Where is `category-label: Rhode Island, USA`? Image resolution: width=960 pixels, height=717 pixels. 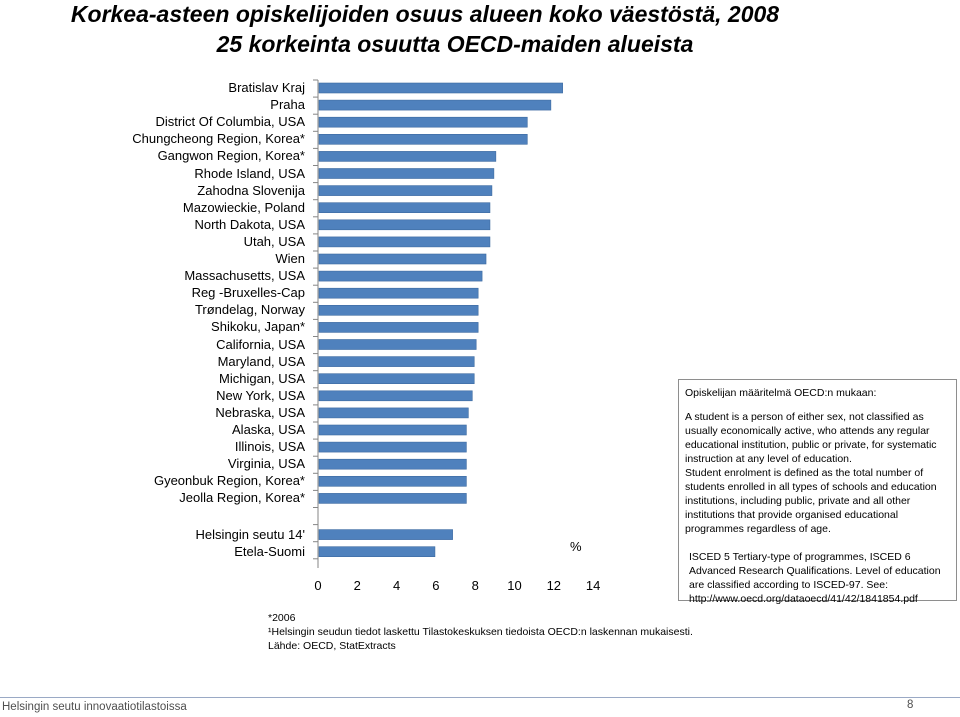
category-label: Rhode Island, USA is located at coordinates (249, 173).